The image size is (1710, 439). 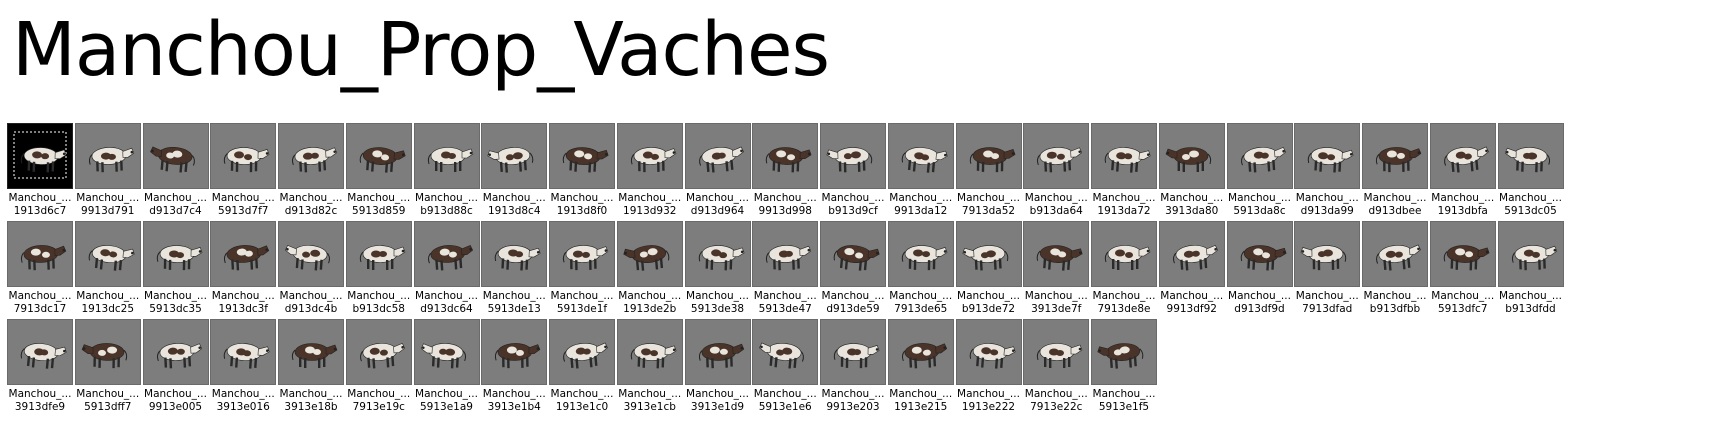 I want to click on thumbnail-tile: Manchou_... 3913dfe9, so click(x=40, y=370).